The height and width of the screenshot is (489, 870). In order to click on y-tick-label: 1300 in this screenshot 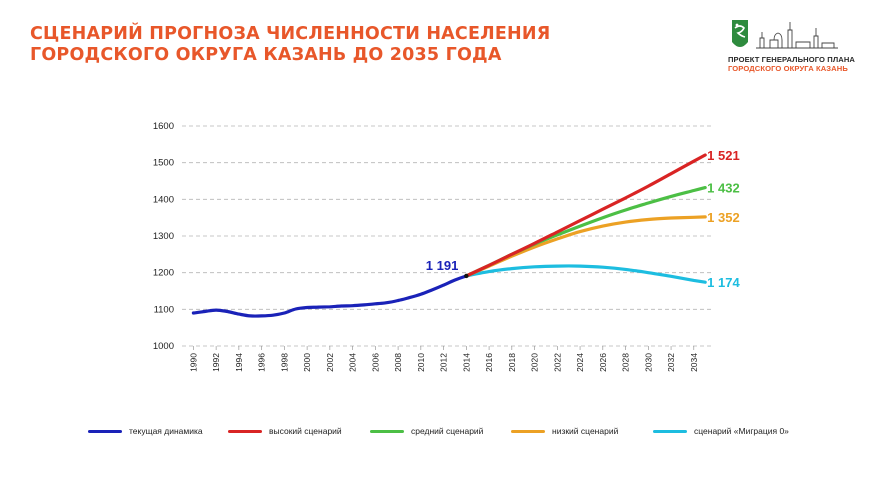, I will do `click(163, 236)`.